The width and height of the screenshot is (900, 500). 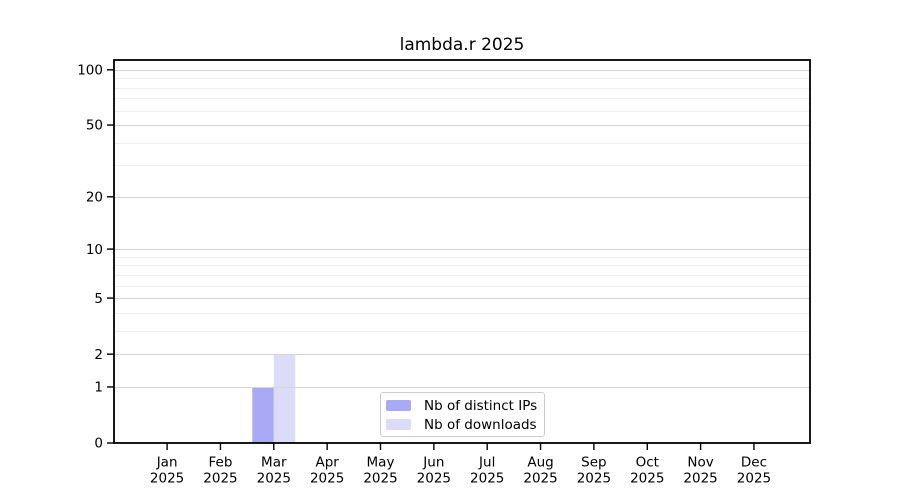 What do you see at coordinates (263, 414) in the screenshot?
I see `bar-mar-series0` at bounding box center [263, 414].